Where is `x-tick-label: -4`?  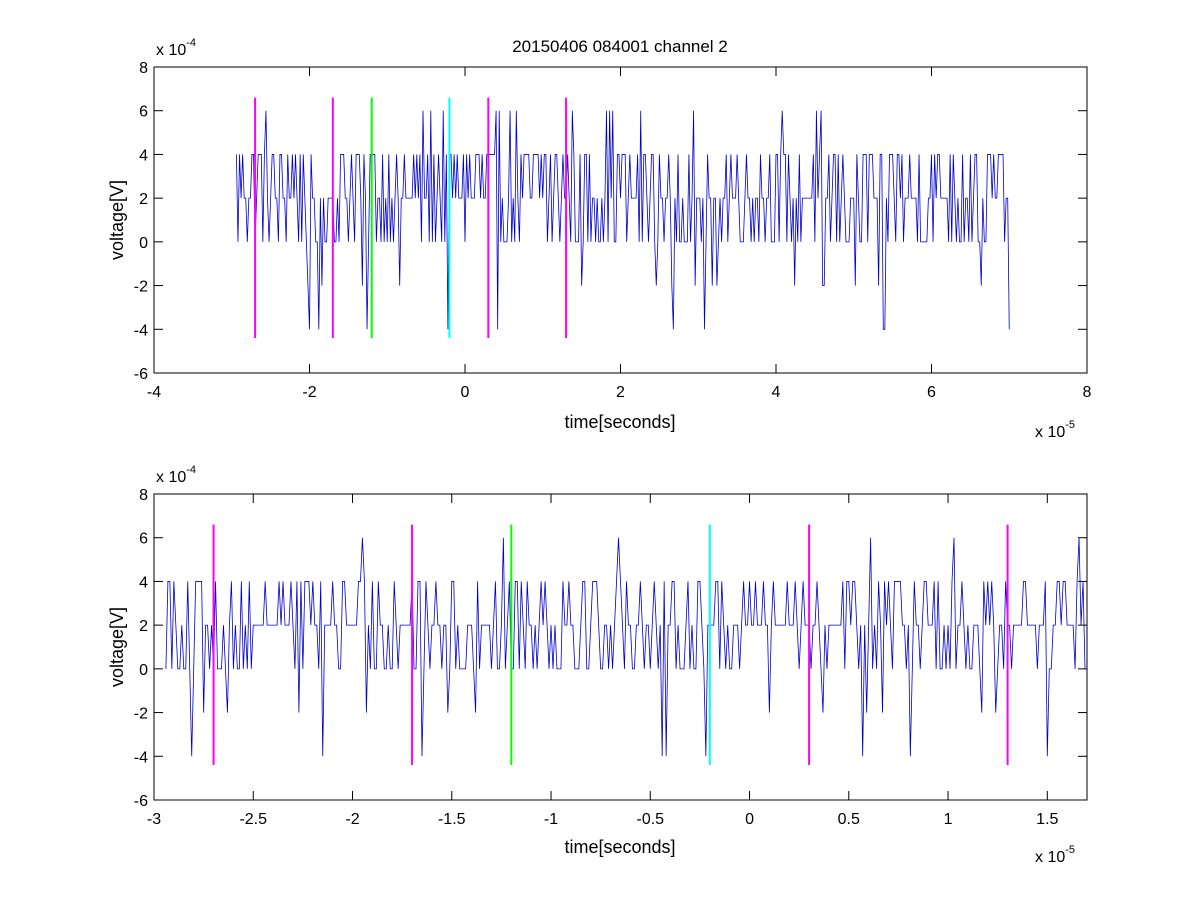 x-tick-label: -4 is located at coordinates (154, 392).